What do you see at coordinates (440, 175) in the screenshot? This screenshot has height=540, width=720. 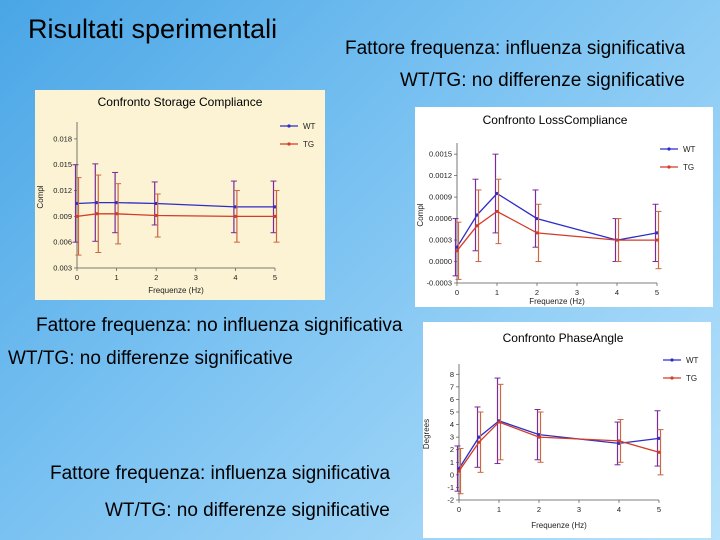 I see `y-tick-label: 0.0012` at bounding box center [440, 175].